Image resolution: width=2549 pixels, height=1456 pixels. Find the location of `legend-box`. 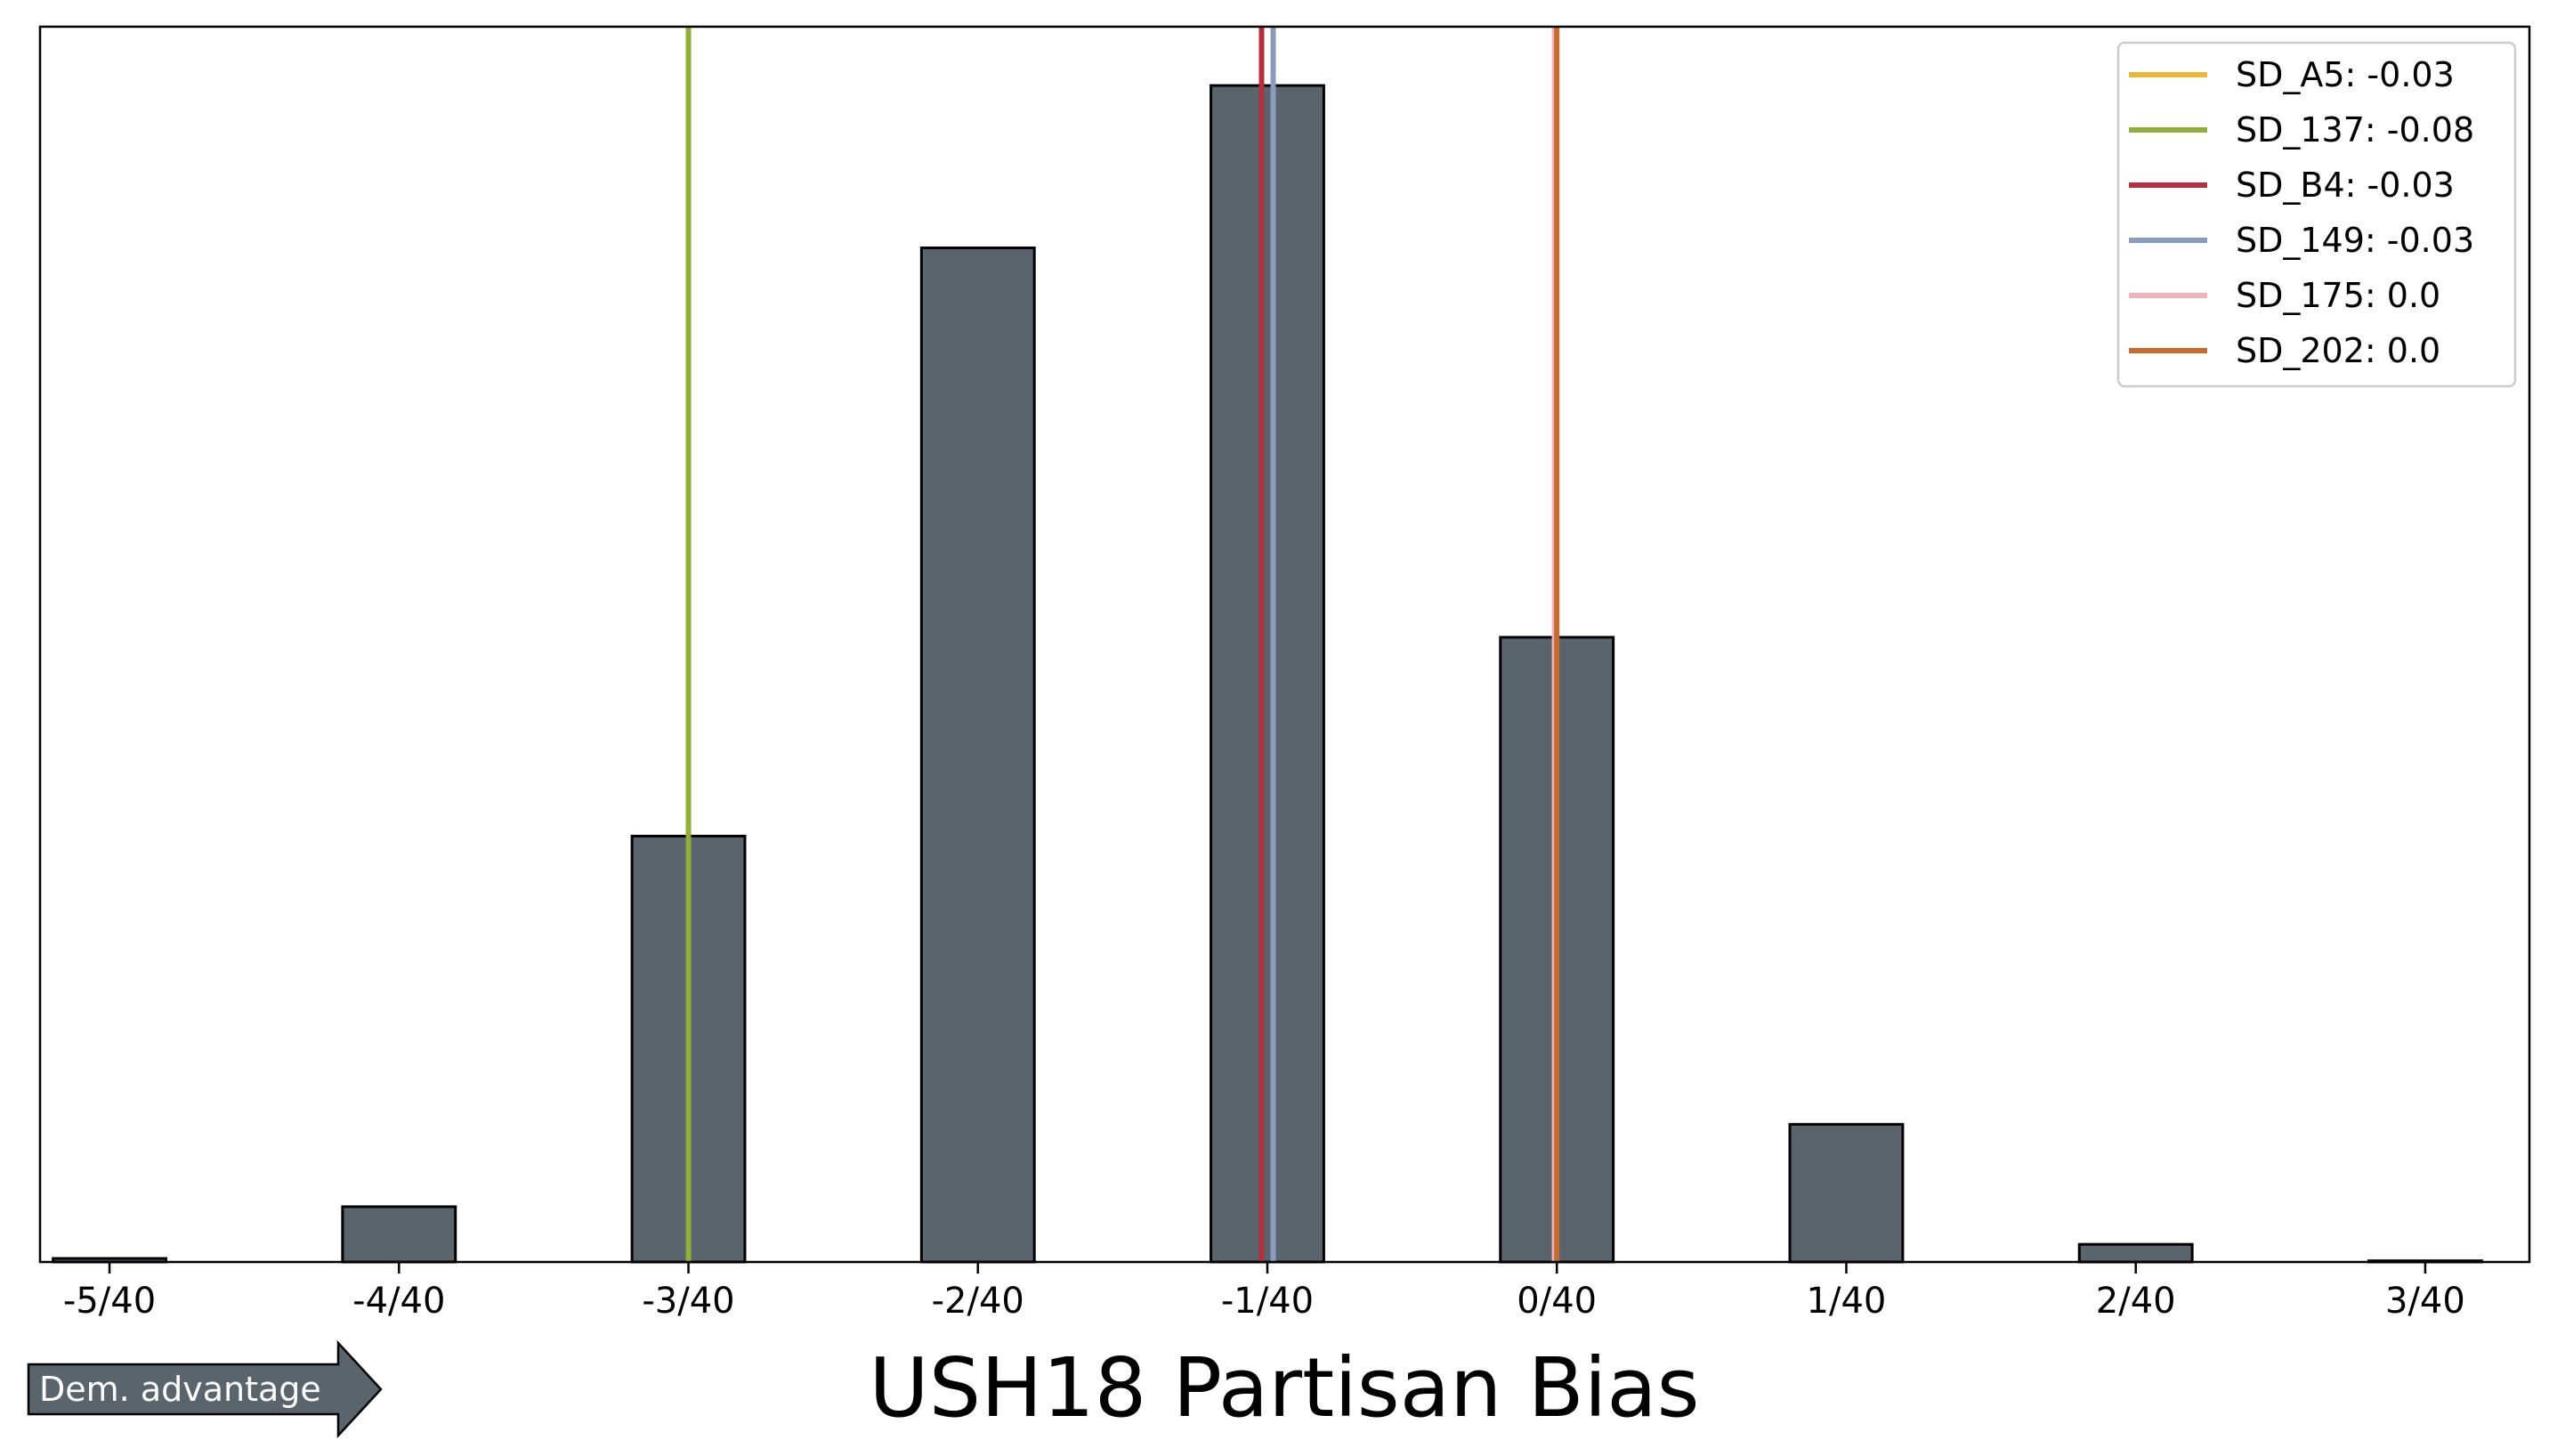

legend-box is located at coordinates (2316, 214).